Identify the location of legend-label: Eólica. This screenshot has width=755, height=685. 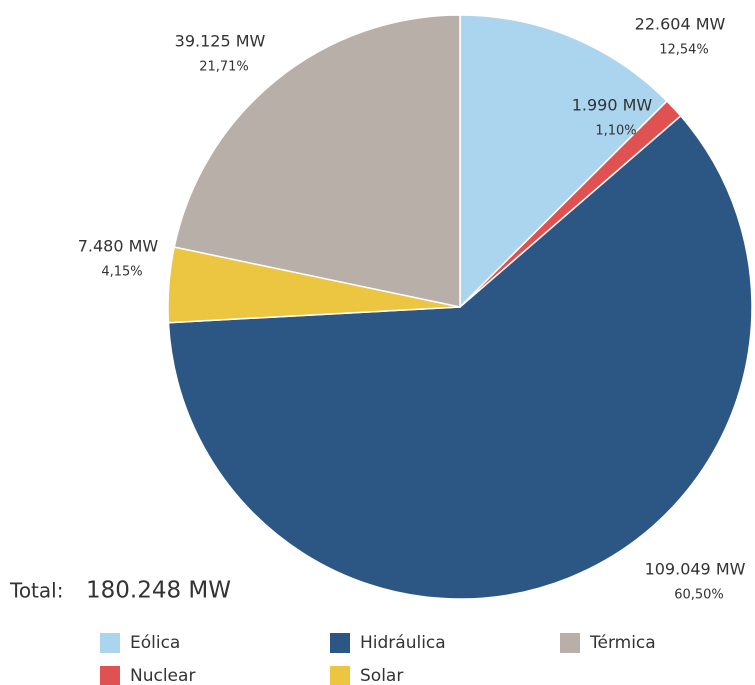
(155, 643).